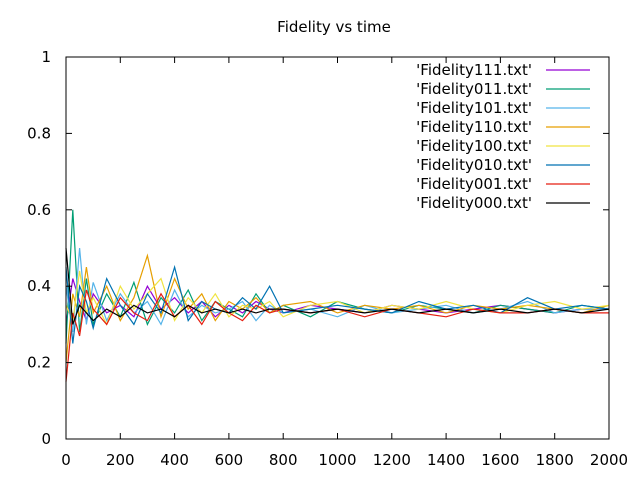 The image size is (640, 485). What do you see at coordinates (609, 460) in the screenshot?
I see `x-tick-label: 2000` at bounding box center [609, 460].